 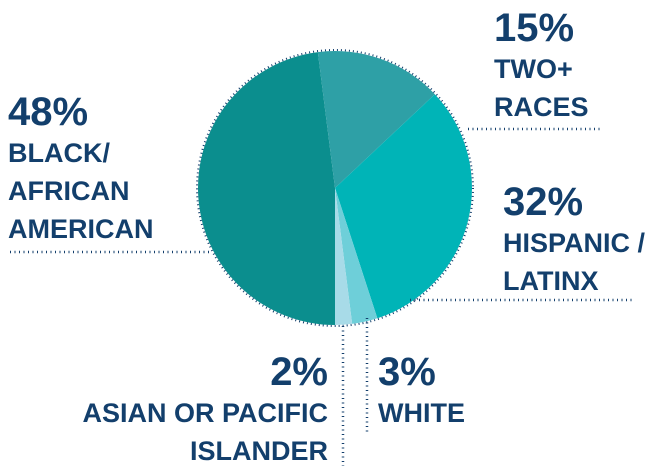 What do you see at coordinates (48, 112) in the screenshot?
I see `percent-label: 48%` at bounding box center [48, 112].